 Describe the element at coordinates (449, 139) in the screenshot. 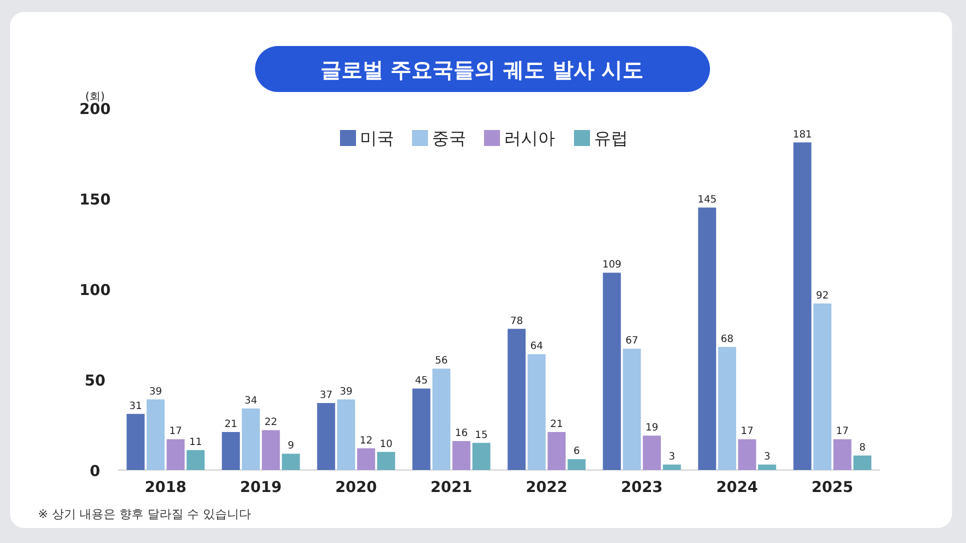

I see `legend-label: 중국` at that location.